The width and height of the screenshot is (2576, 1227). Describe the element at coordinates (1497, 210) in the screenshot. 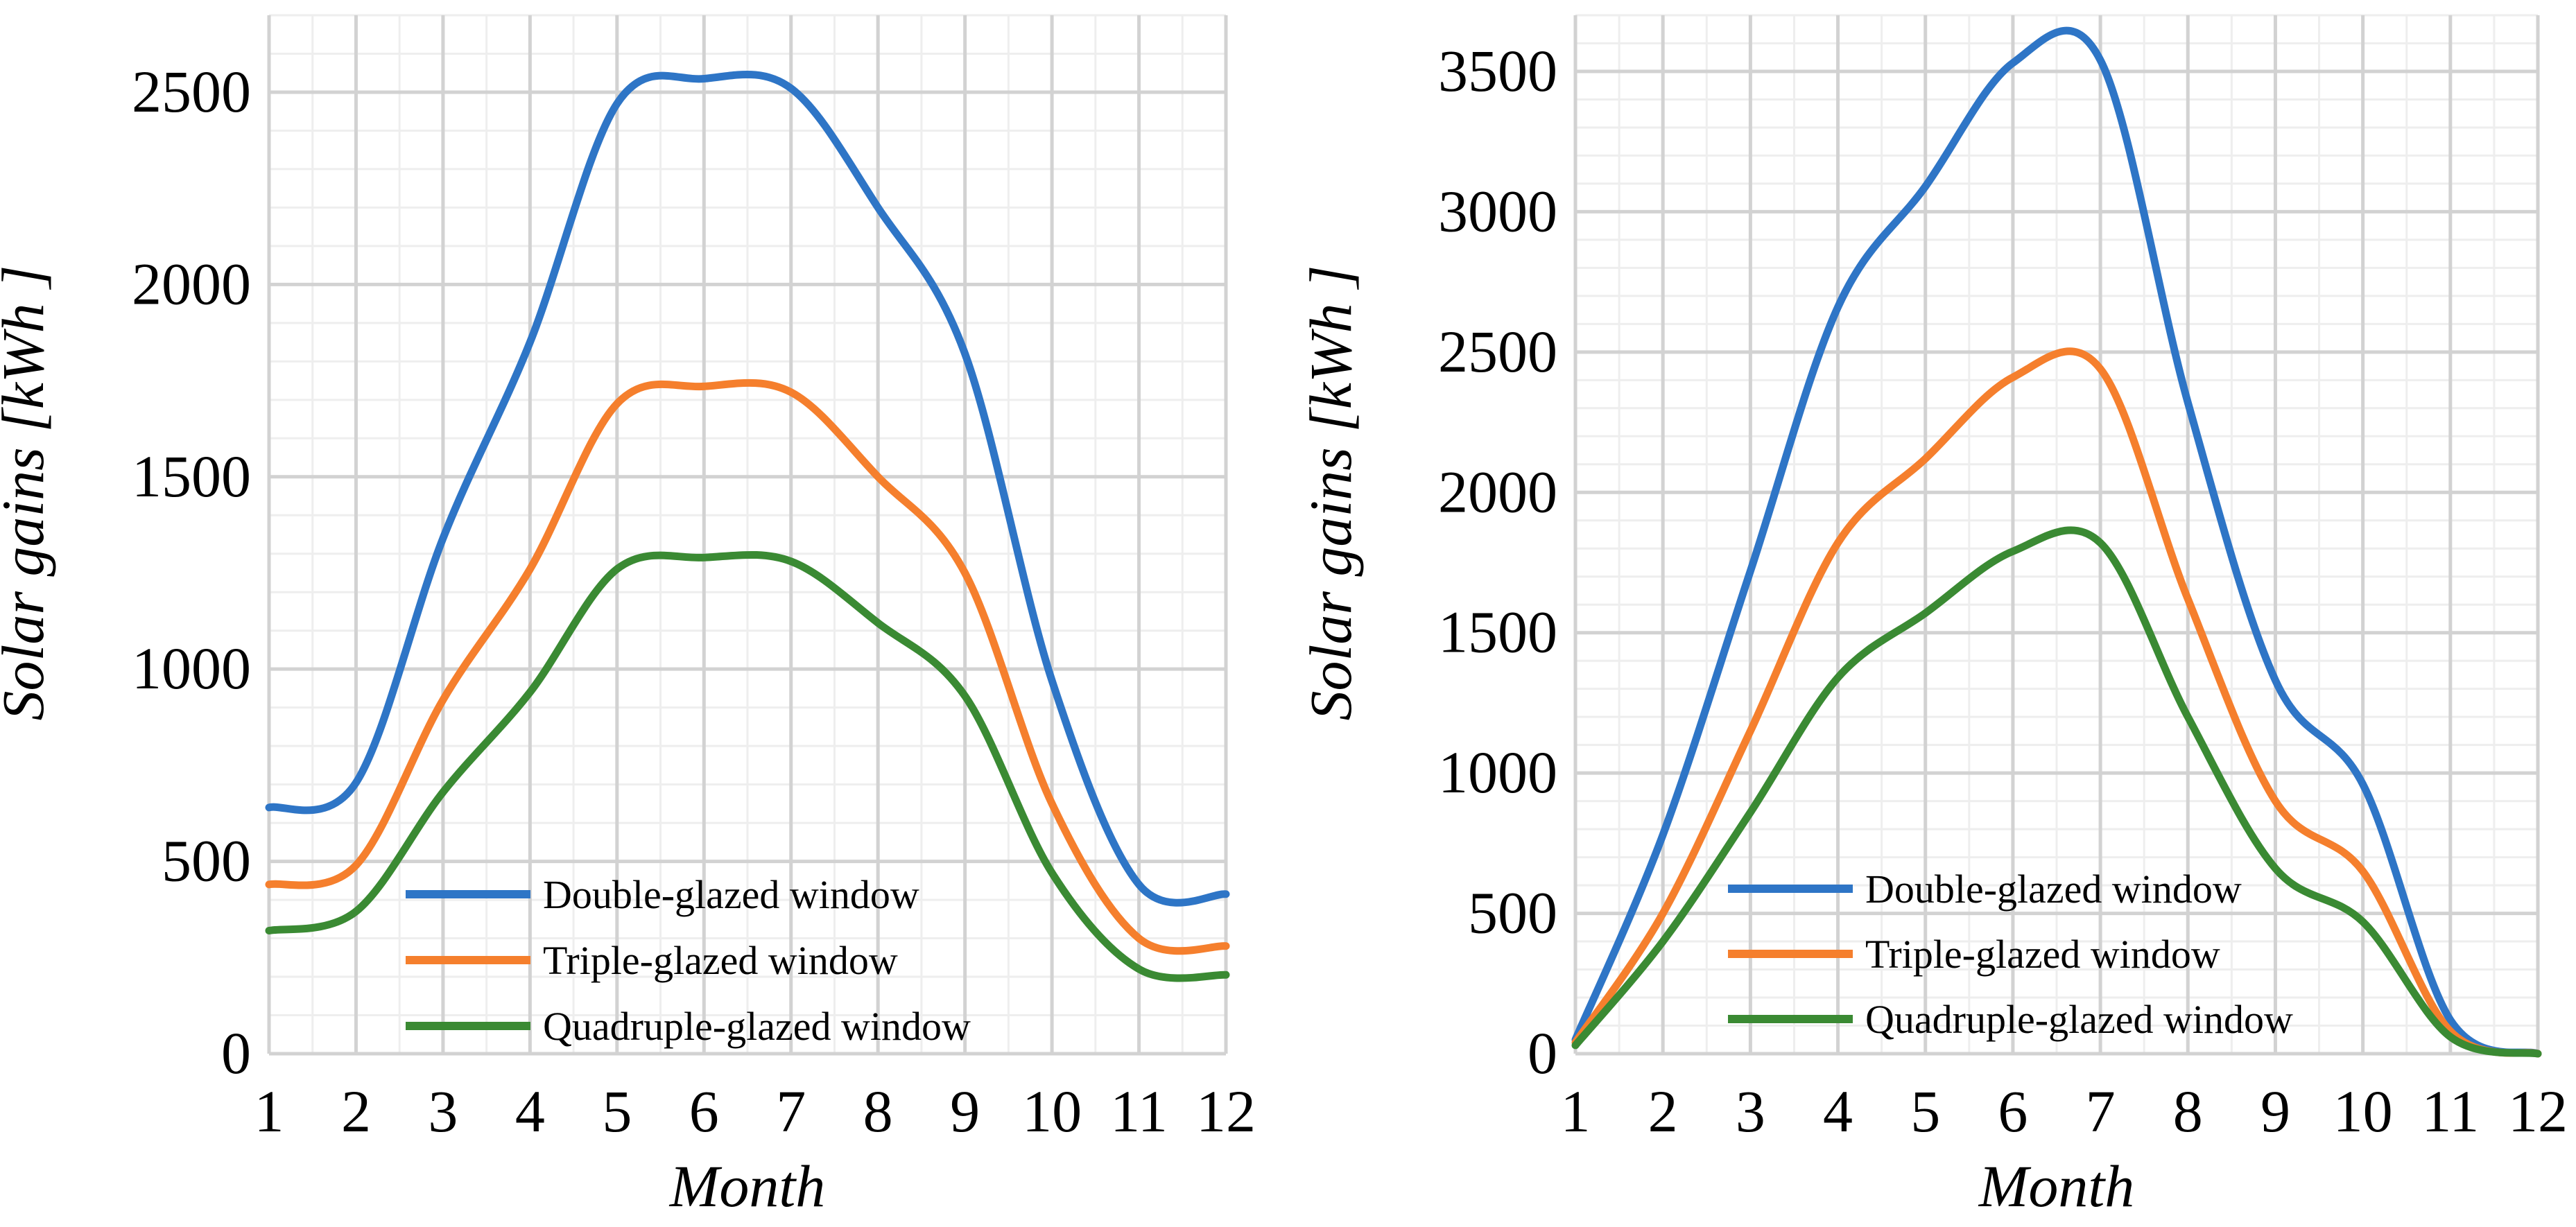

I see `y-tick-label: 3000` at that location.